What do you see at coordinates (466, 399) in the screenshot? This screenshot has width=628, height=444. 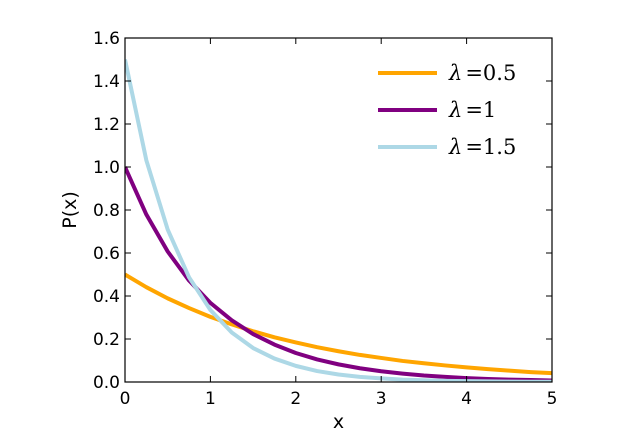 I see `x-tick-label-4: 4` at bounding box center [466, 399].